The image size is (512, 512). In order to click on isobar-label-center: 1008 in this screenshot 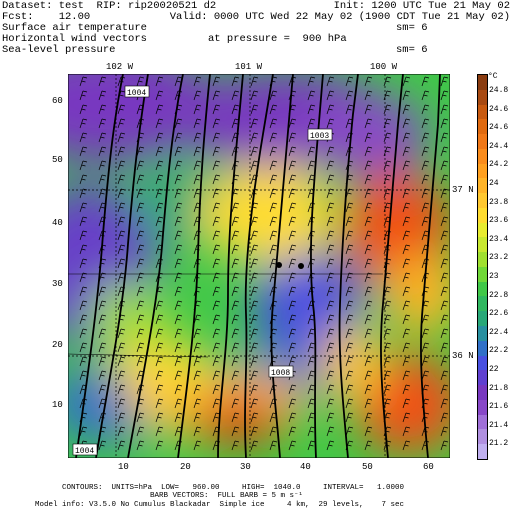, I will do `click(280, 373)`.